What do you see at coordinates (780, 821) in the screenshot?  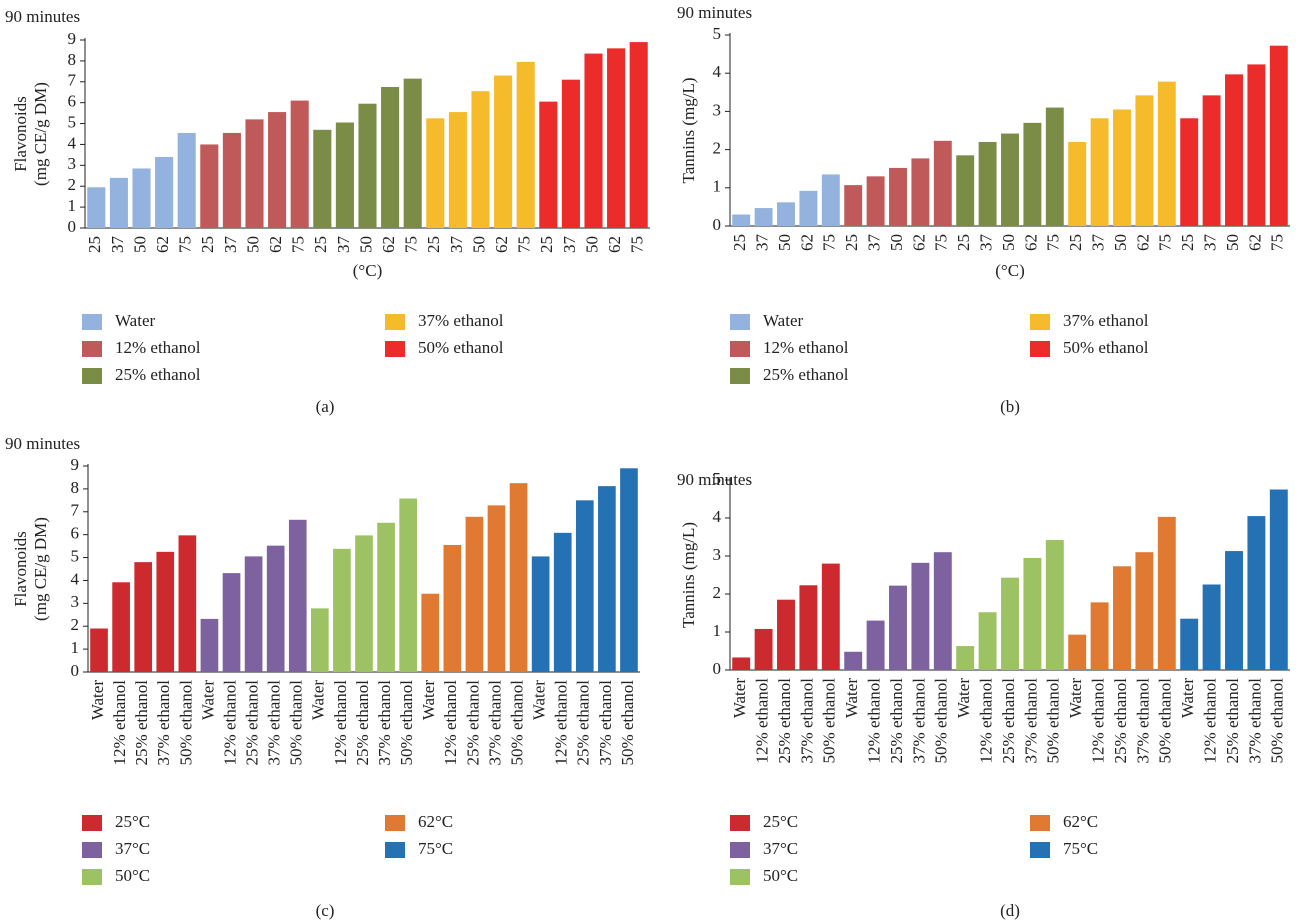 I see `legend-label: 25°C` at bounding box center [780, 821].